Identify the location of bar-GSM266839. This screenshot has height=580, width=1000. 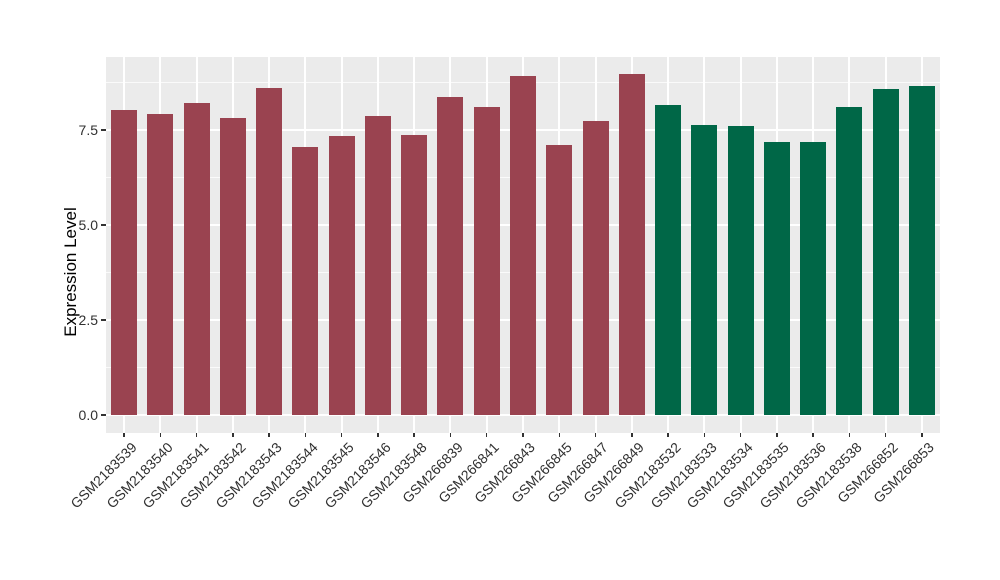
(450, 256).